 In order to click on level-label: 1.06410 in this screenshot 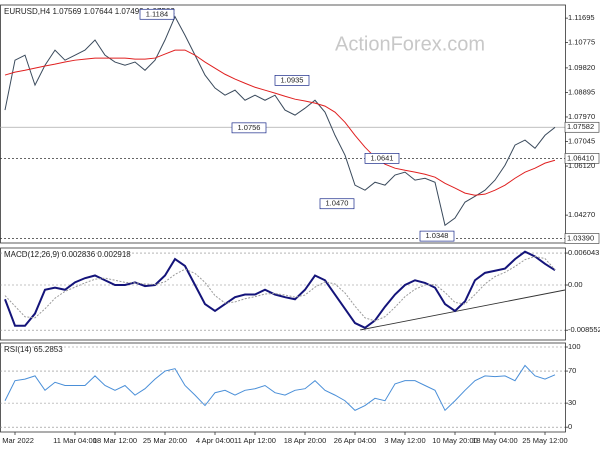, I will do `click(580, 157)`.